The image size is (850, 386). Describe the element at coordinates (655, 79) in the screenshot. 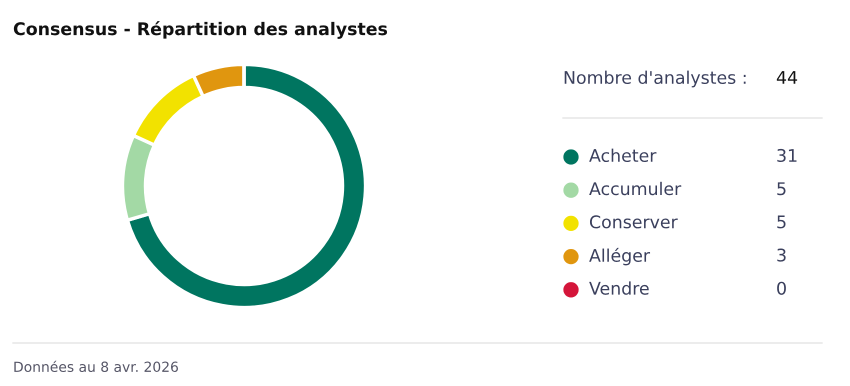

I see `text: Nombre d'analystes :` at that location.